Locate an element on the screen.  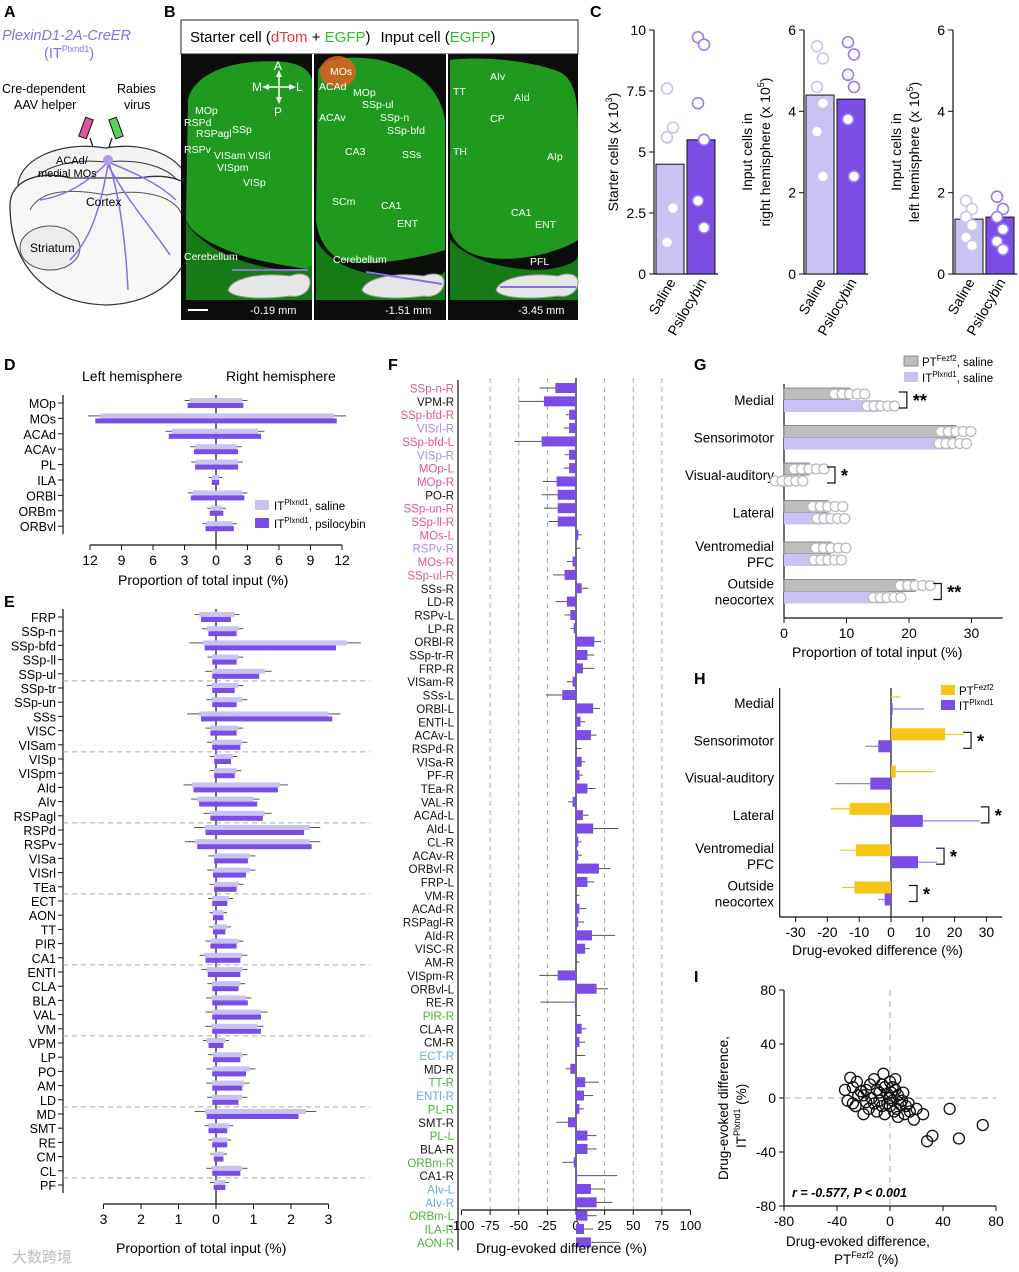
category-label: PO-R is located at coordinates (439, 496).